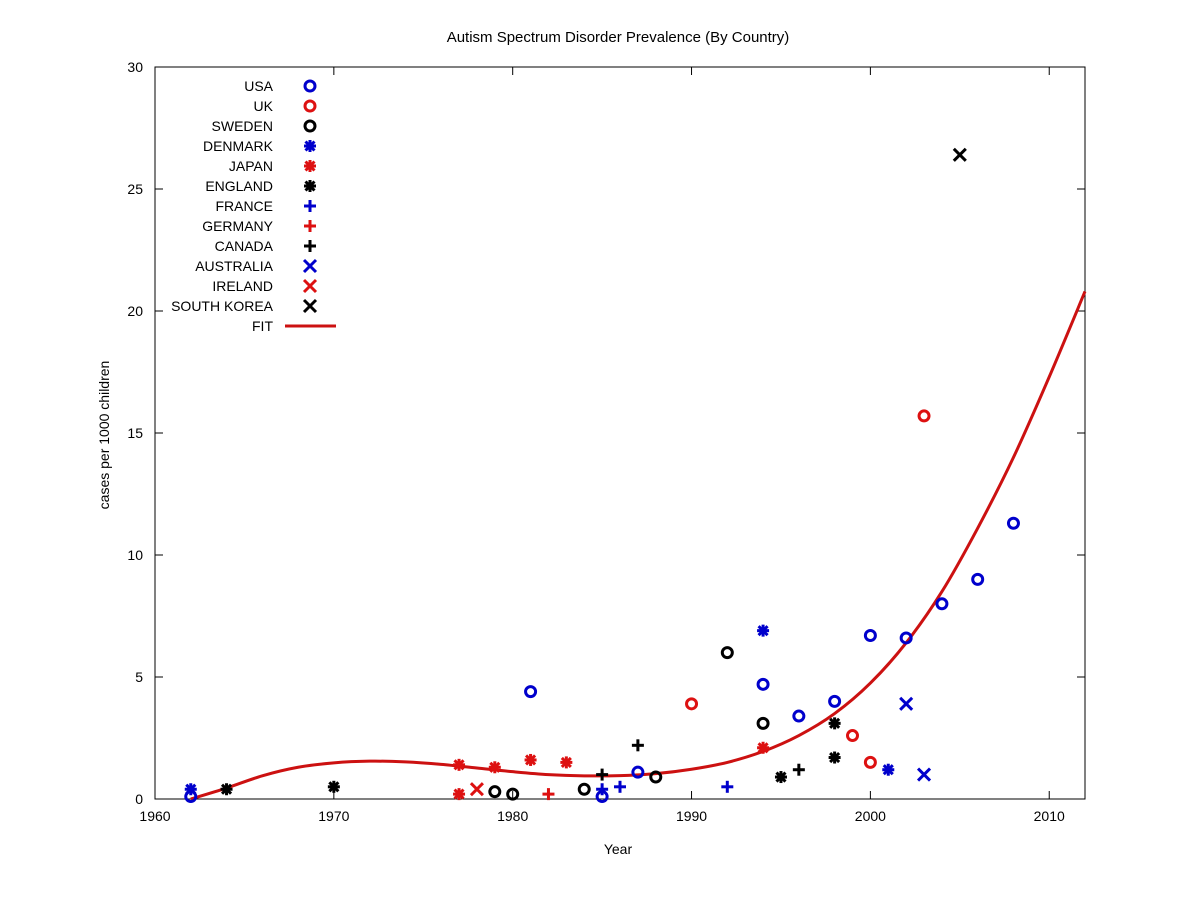 The height and width of the screenshot is (900, 1200). What do you see at coordinates (135, 555) in the screenshot?
I see `y-tick-label: 10` at bounding box center [135, 555].